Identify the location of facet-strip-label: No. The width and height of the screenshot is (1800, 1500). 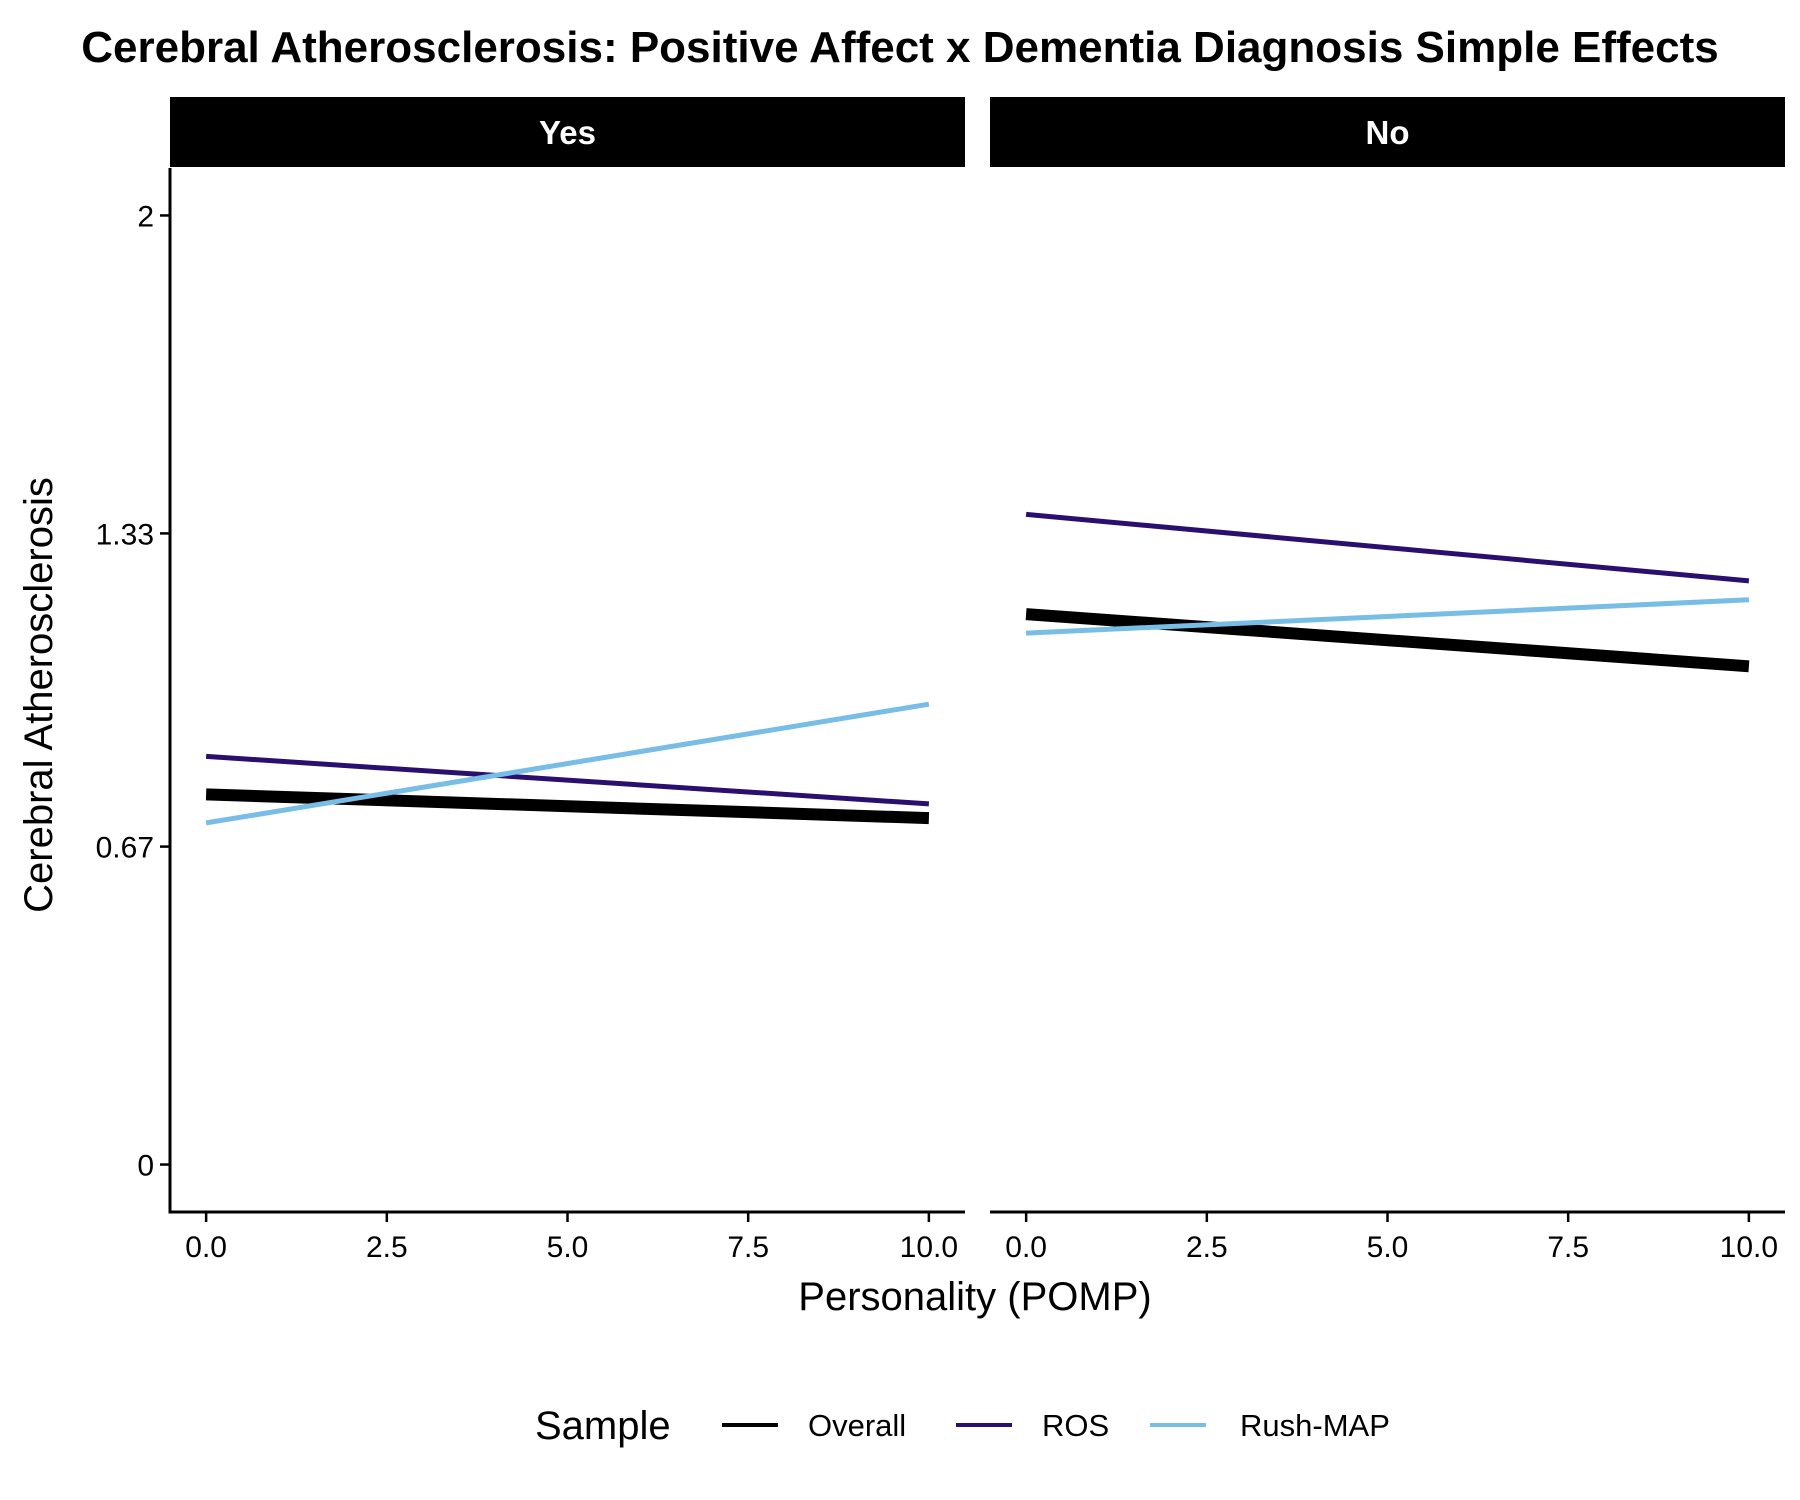
(1388, 132).